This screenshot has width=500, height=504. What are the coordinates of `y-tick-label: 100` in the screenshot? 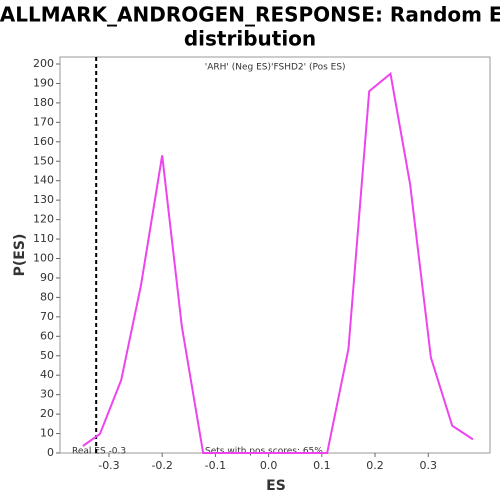 It's located at (43, 258).